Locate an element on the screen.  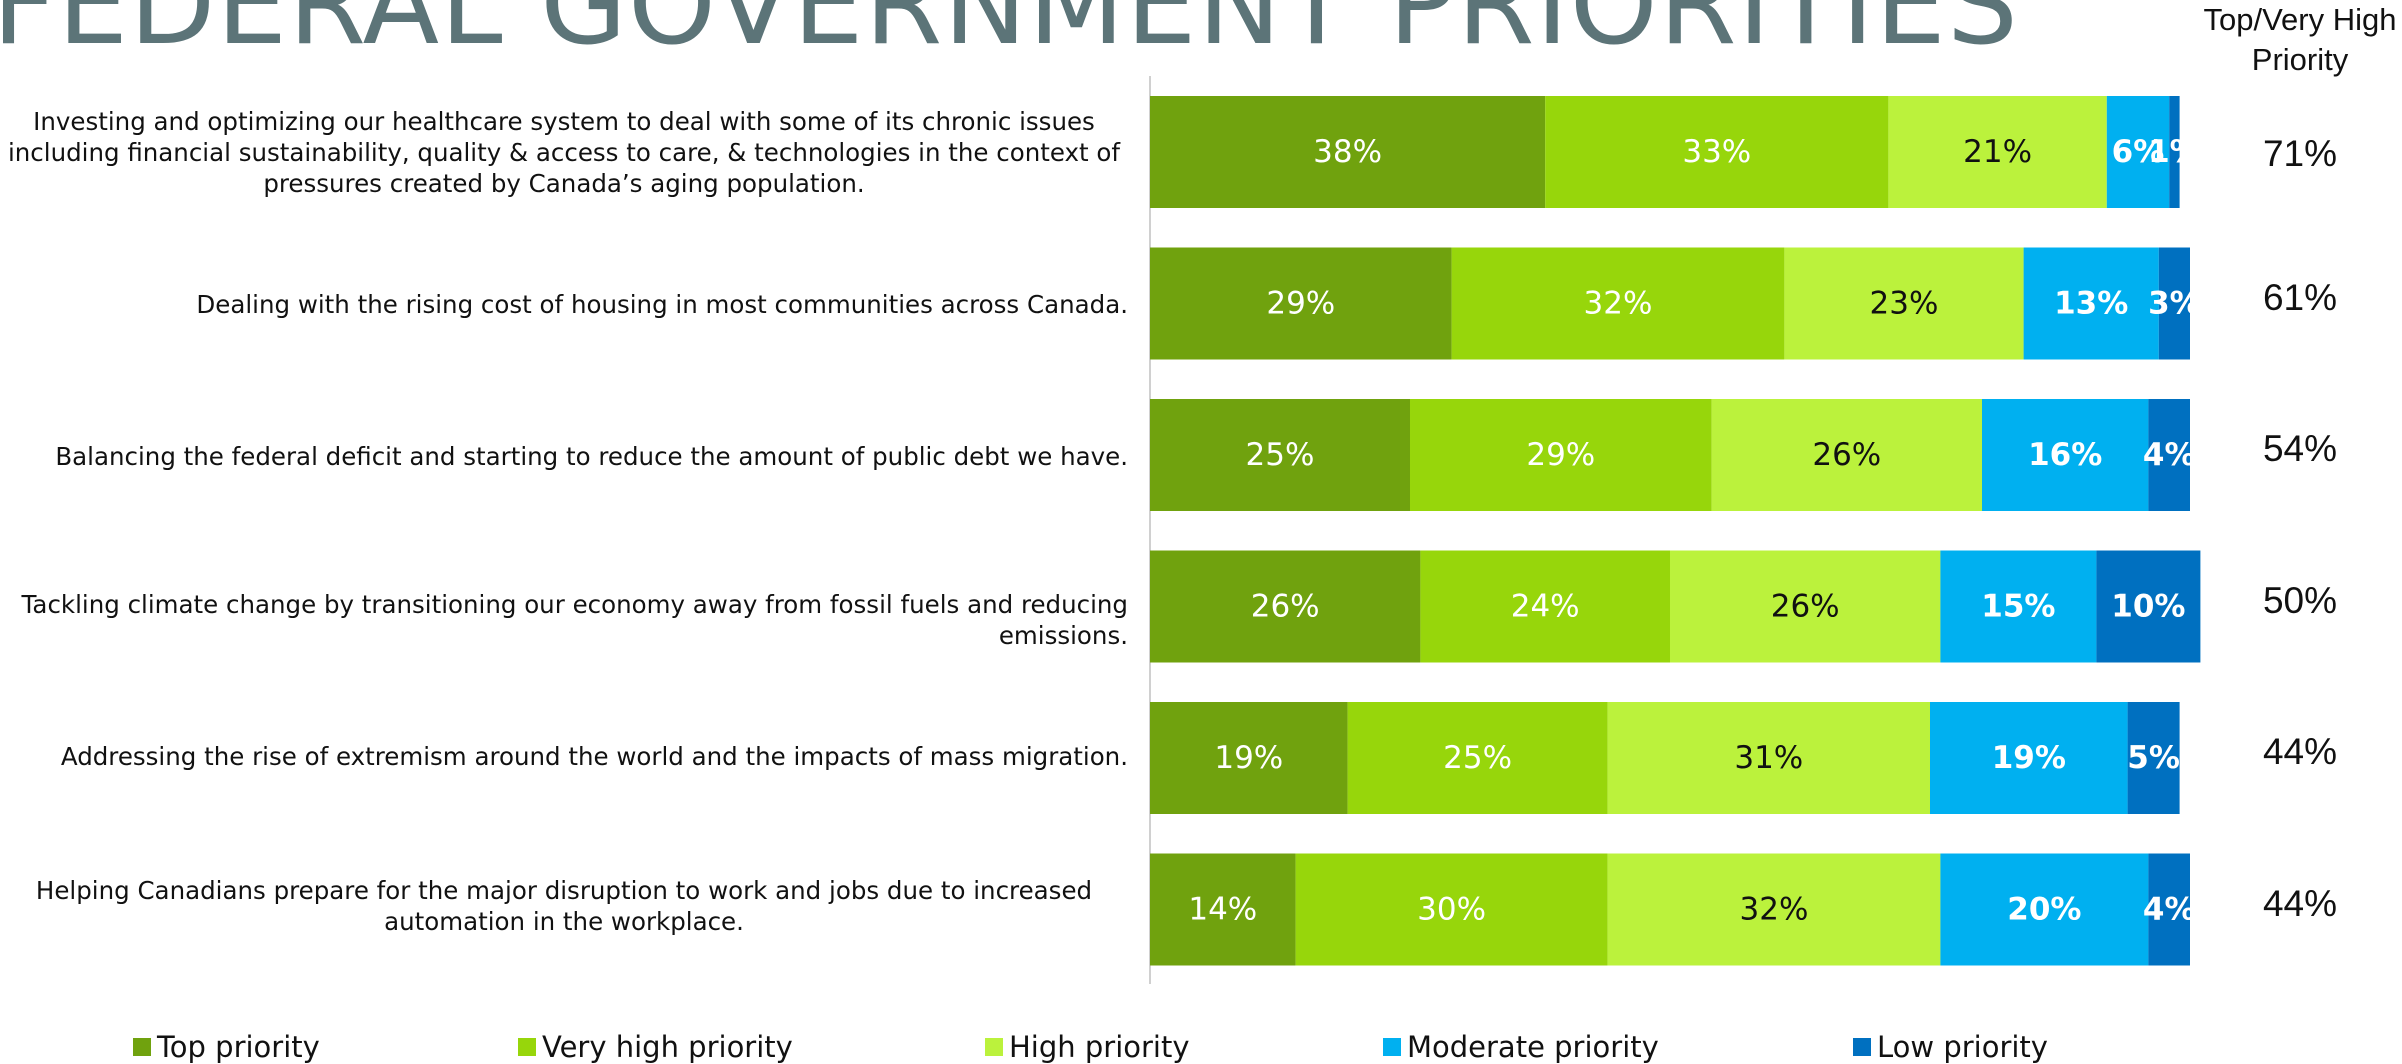
data-label: 33% is located at coordinates (1716, 152).